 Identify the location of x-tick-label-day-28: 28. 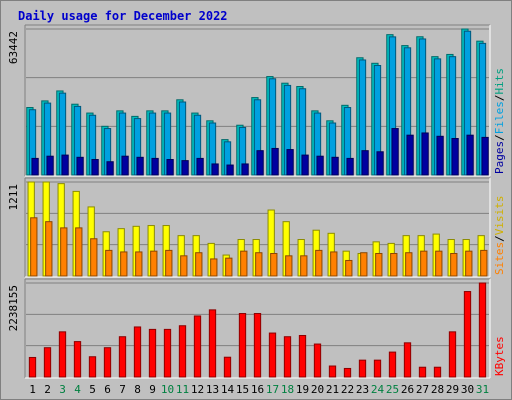
(437, 389).